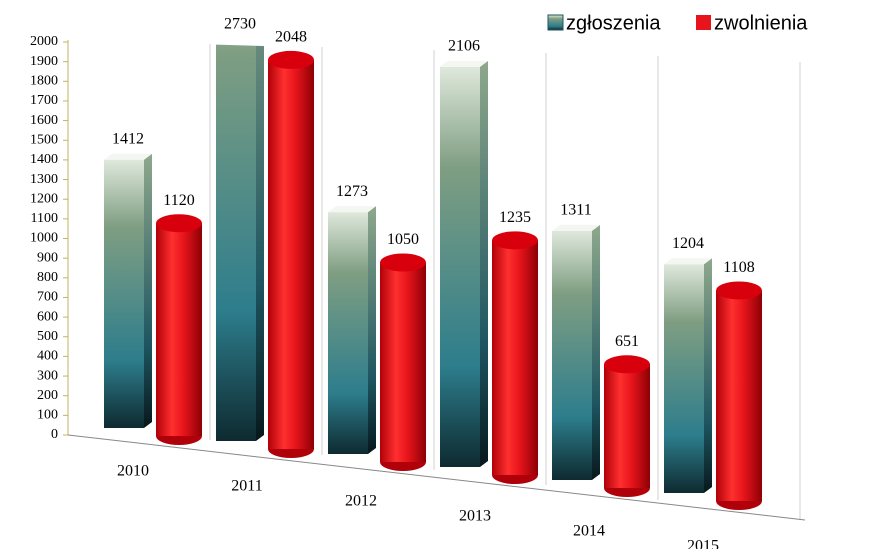 This screenshot has height=554, width=873. What do you see at coordinates (44, 100) in the screenshot?
I see `y-tick-label: 1700` at bounding box center [44, 100].